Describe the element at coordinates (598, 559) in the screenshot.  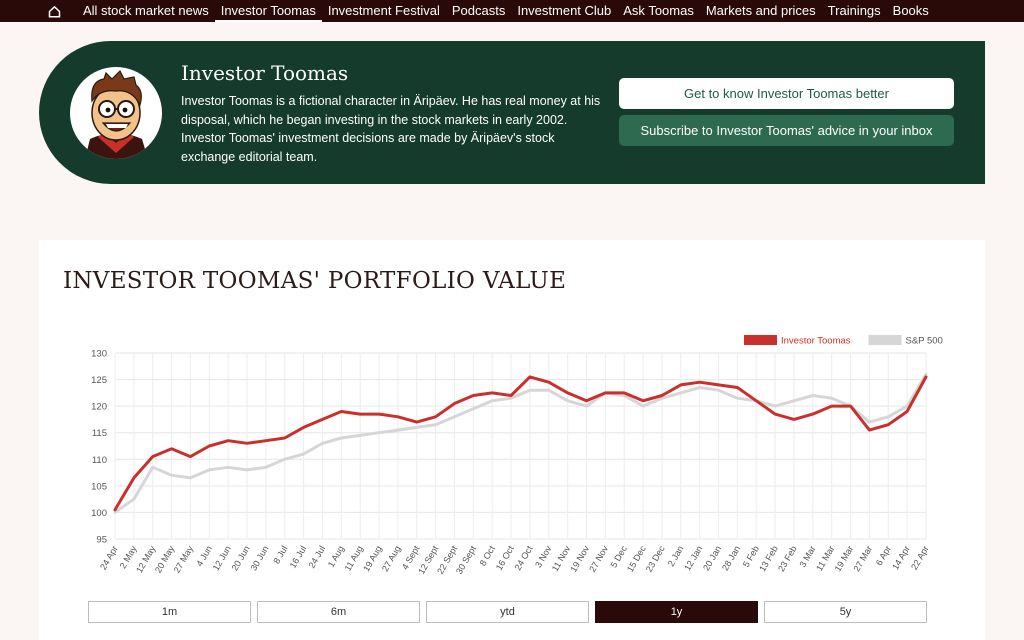
I see `x-tick-label: 27 Nov` at that location.